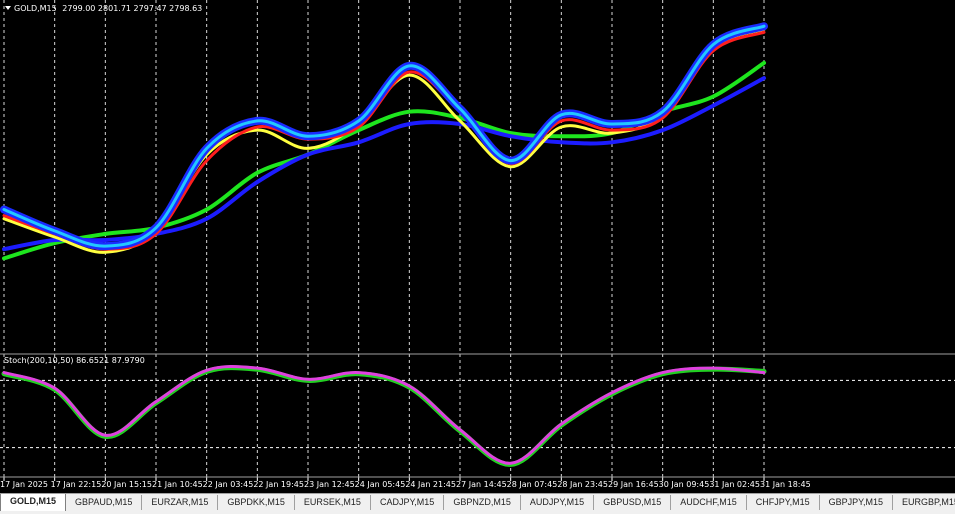  I want to click on time-label: 17 Jan 22:15, so click(76, 484).